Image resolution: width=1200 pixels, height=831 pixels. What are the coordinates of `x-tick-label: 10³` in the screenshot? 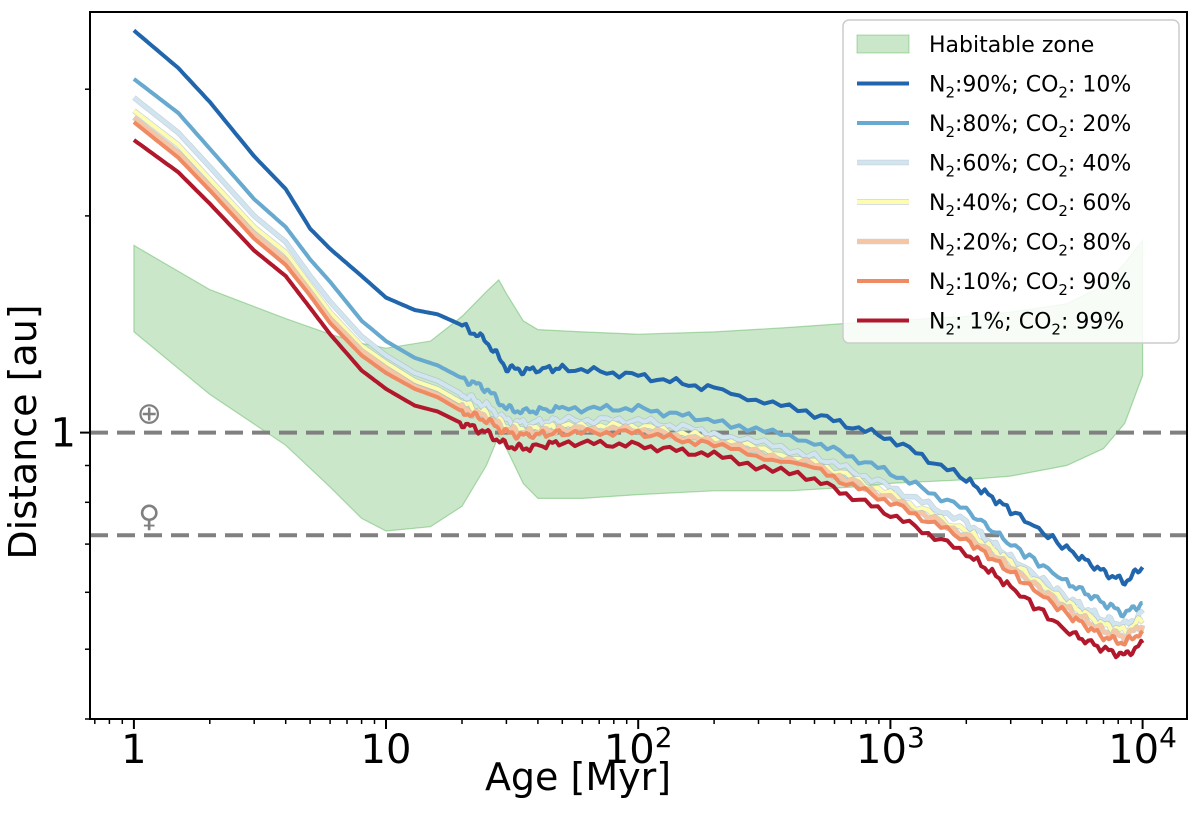 It's located at (890, 747).